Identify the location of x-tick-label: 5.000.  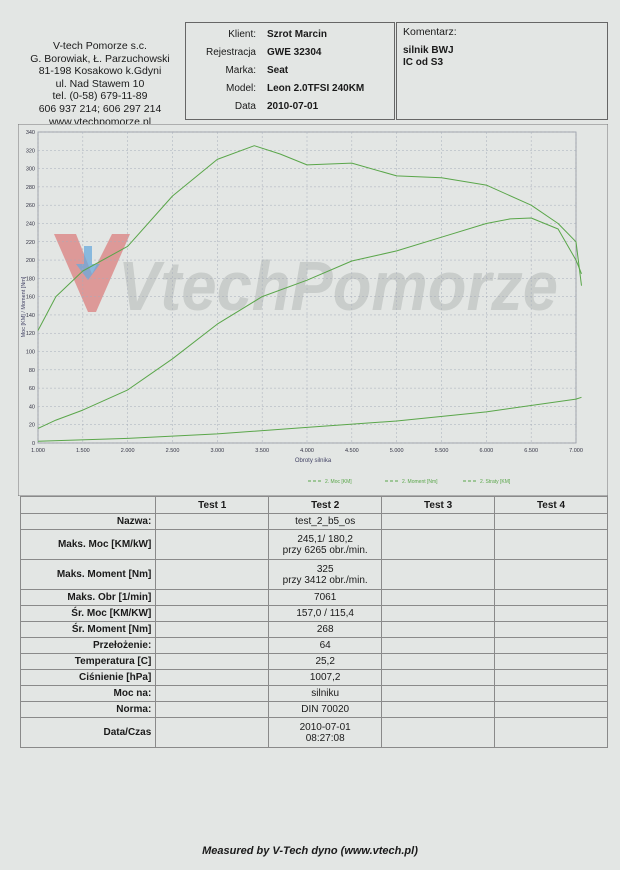
(397, 451).